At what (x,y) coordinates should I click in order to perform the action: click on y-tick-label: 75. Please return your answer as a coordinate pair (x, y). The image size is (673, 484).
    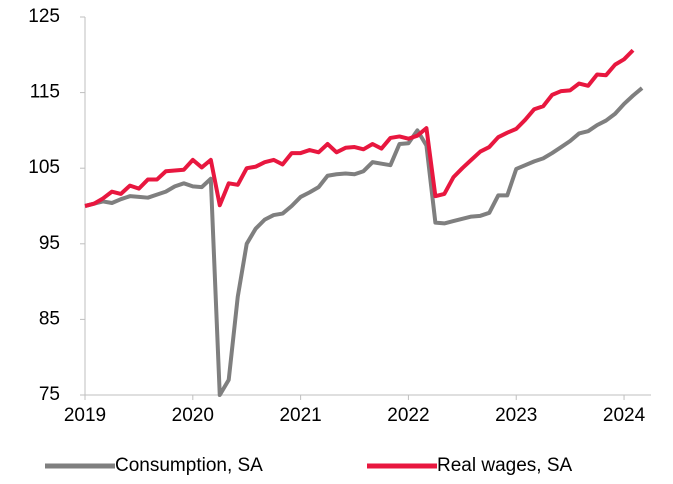
    Looking at the image, I should click on (49, 394).